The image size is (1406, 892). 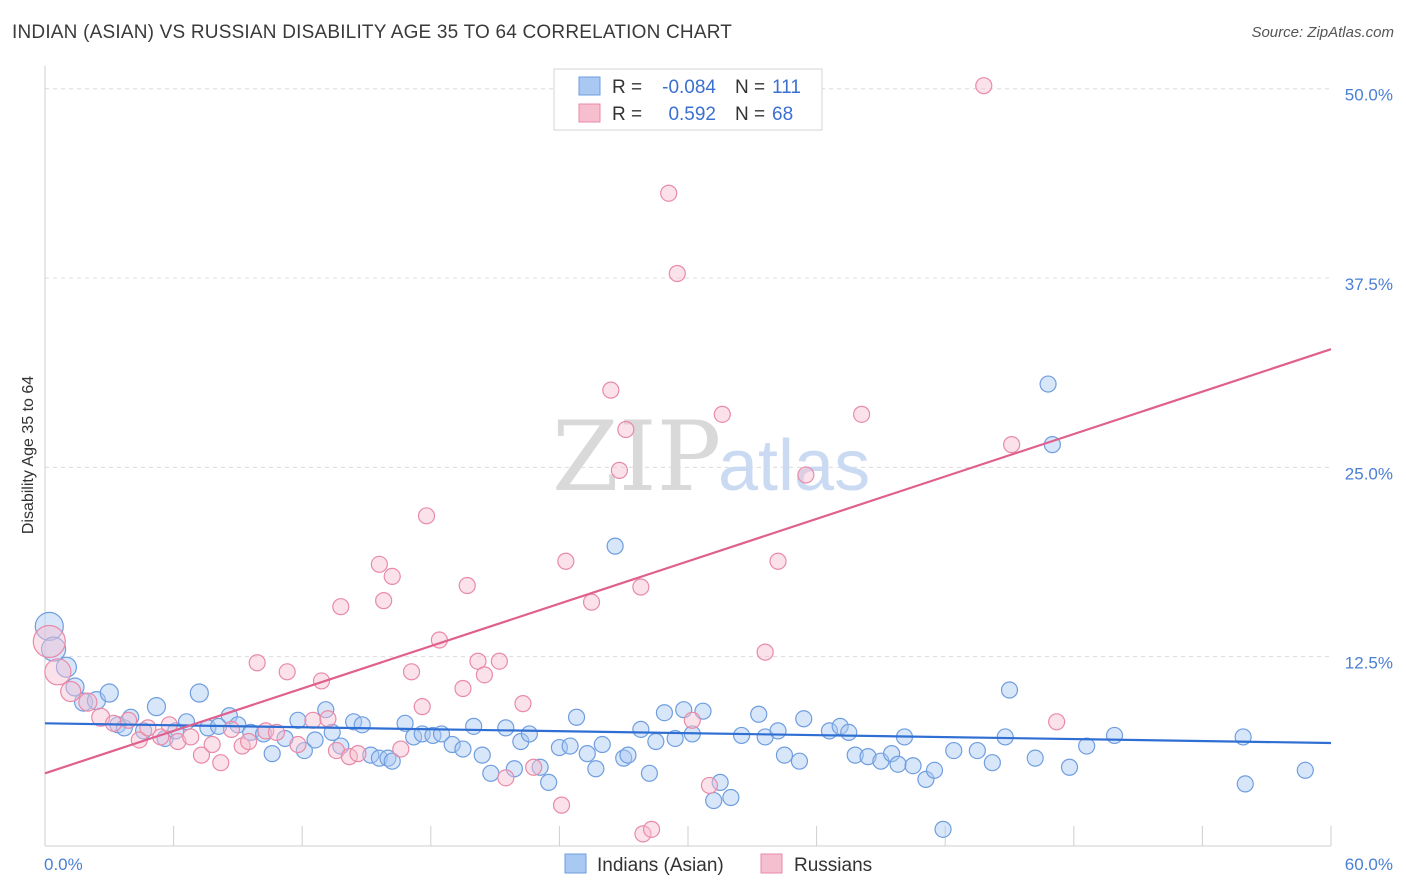 I want to click on legend-label-russians: Russians, so click(x=833, y=865).